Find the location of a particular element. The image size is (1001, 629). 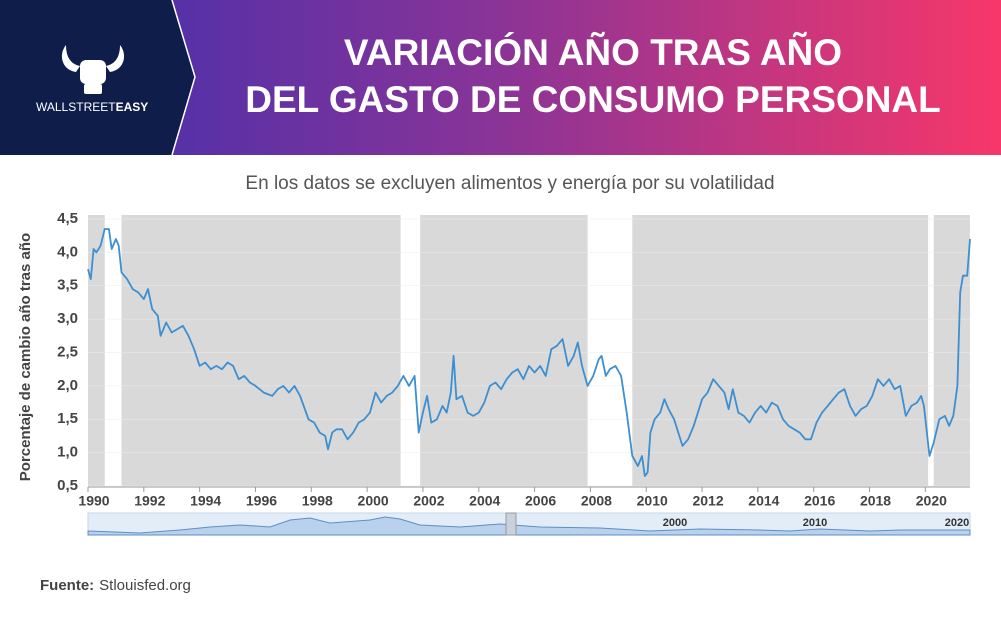

y-tick-label: 1,0 is located at coordinates (67, 452).